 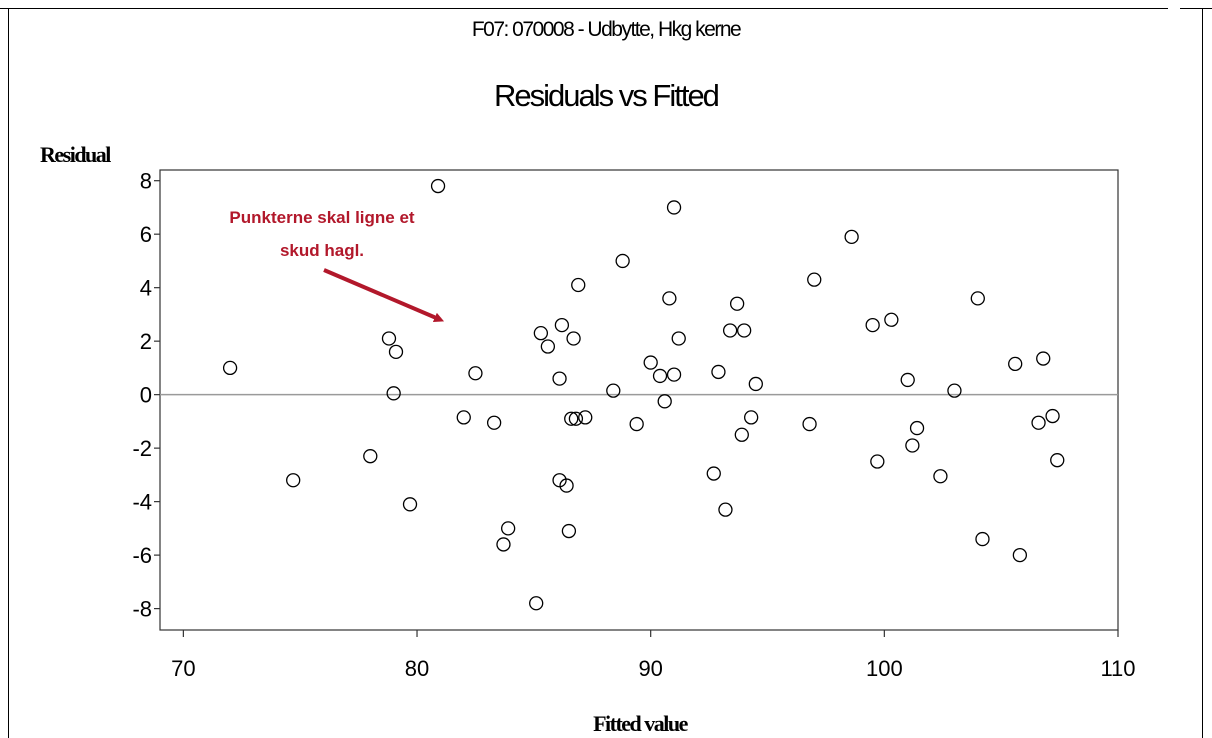 What do you see at coordinates (650, 668) in the screenshot?
I see `x-tick-label: 90` at bounding box center [650, 668].